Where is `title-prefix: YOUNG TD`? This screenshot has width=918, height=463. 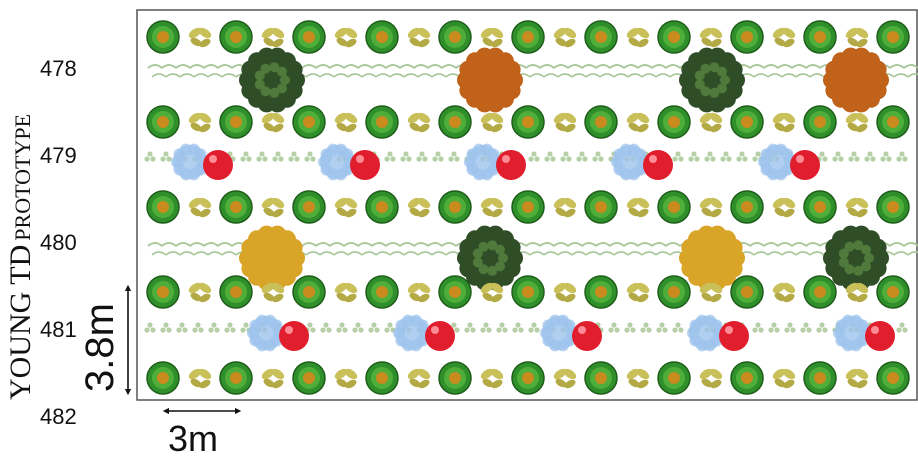 title-prefix: YOUNG TD is located at coordinates (20, 322).